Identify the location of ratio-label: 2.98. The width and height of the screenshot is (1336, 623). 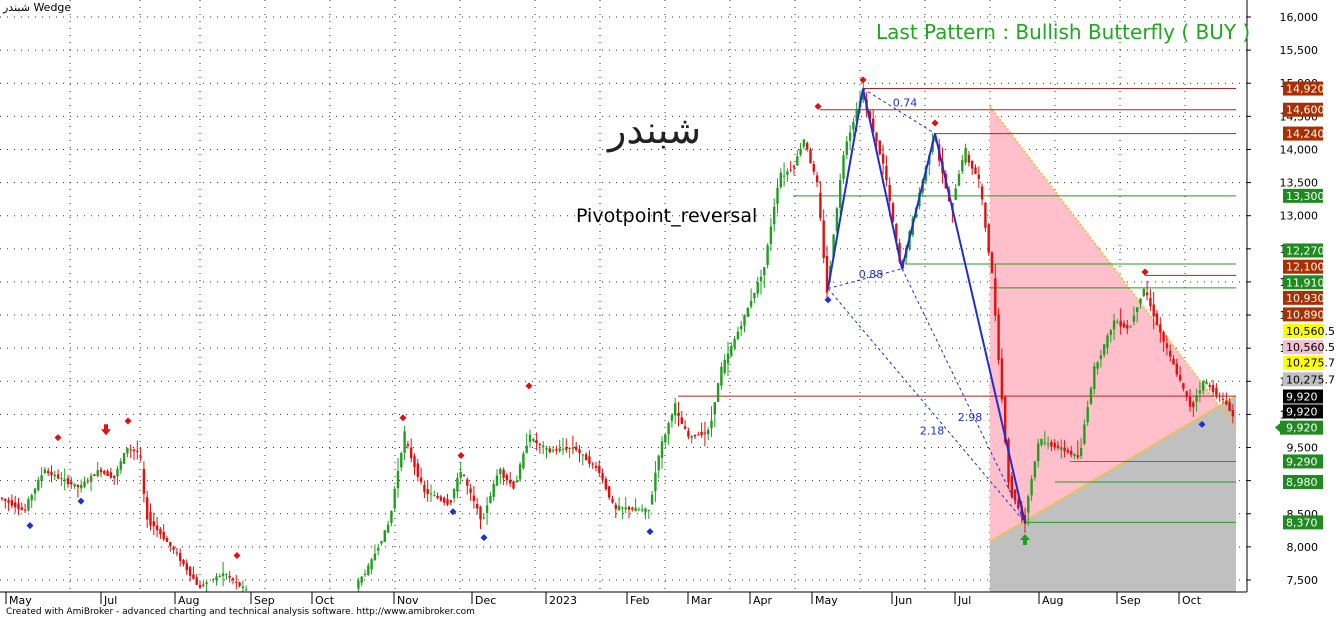
(970, 417).